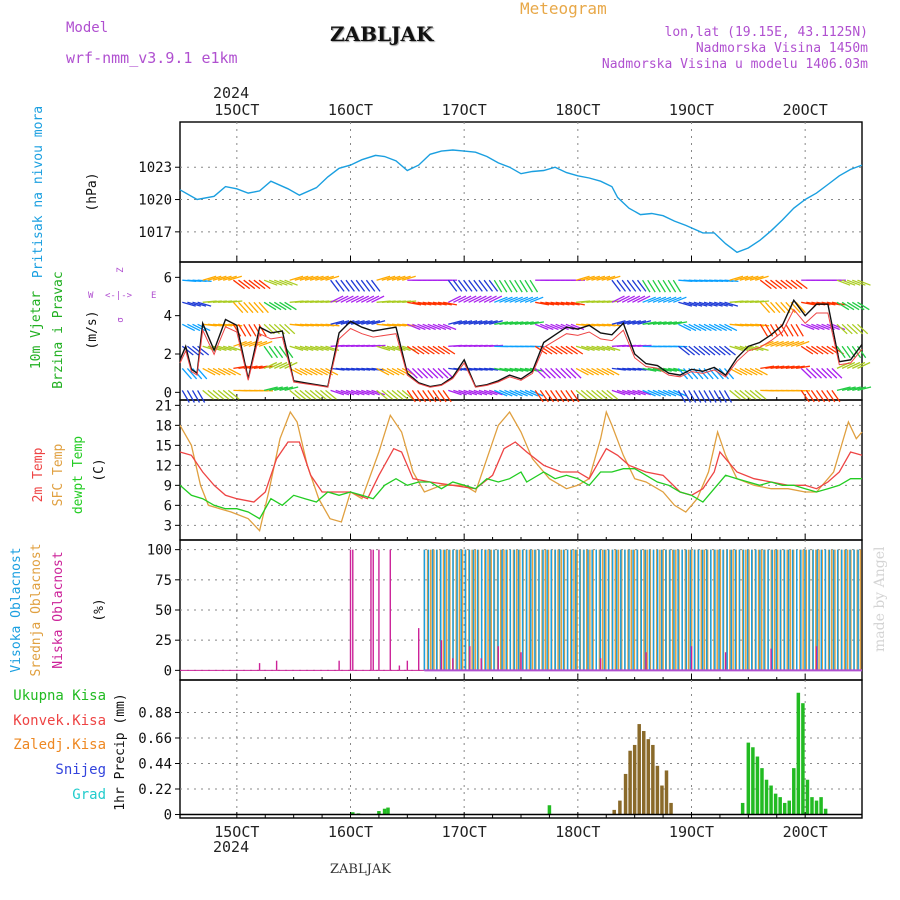  I want to click on temp-units: (C), so click(99, 469).